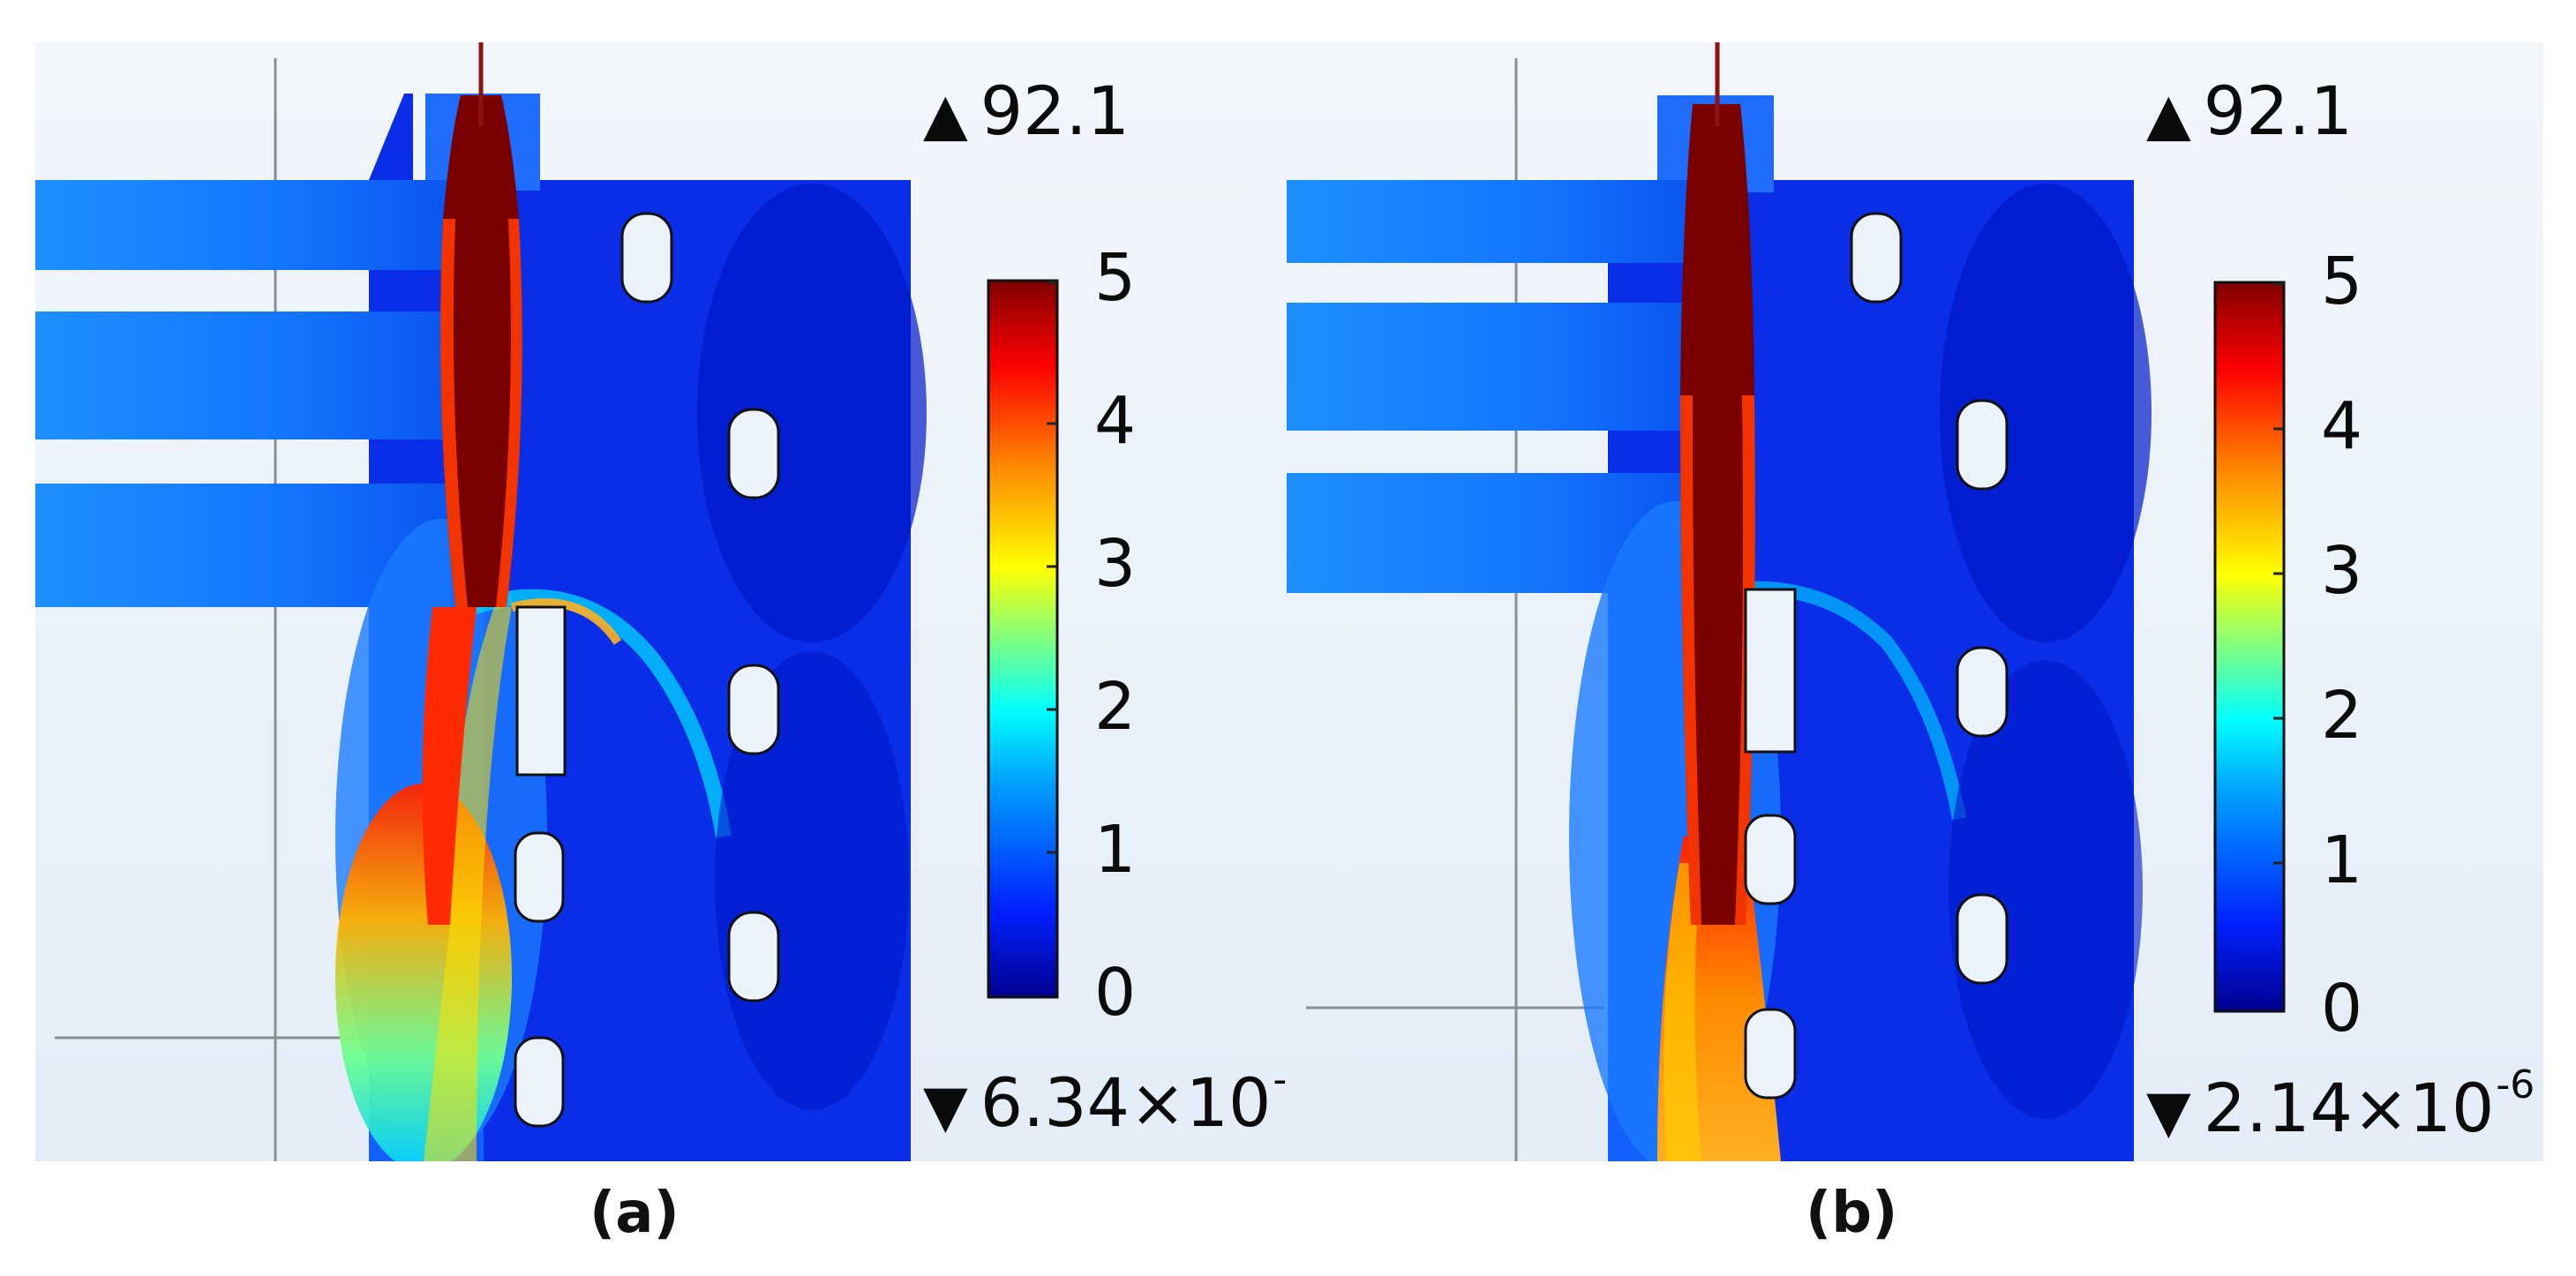  Describe the element at coordinates (1852, 1213) in the screenshot. I see `caption-b: (b)` at that location.